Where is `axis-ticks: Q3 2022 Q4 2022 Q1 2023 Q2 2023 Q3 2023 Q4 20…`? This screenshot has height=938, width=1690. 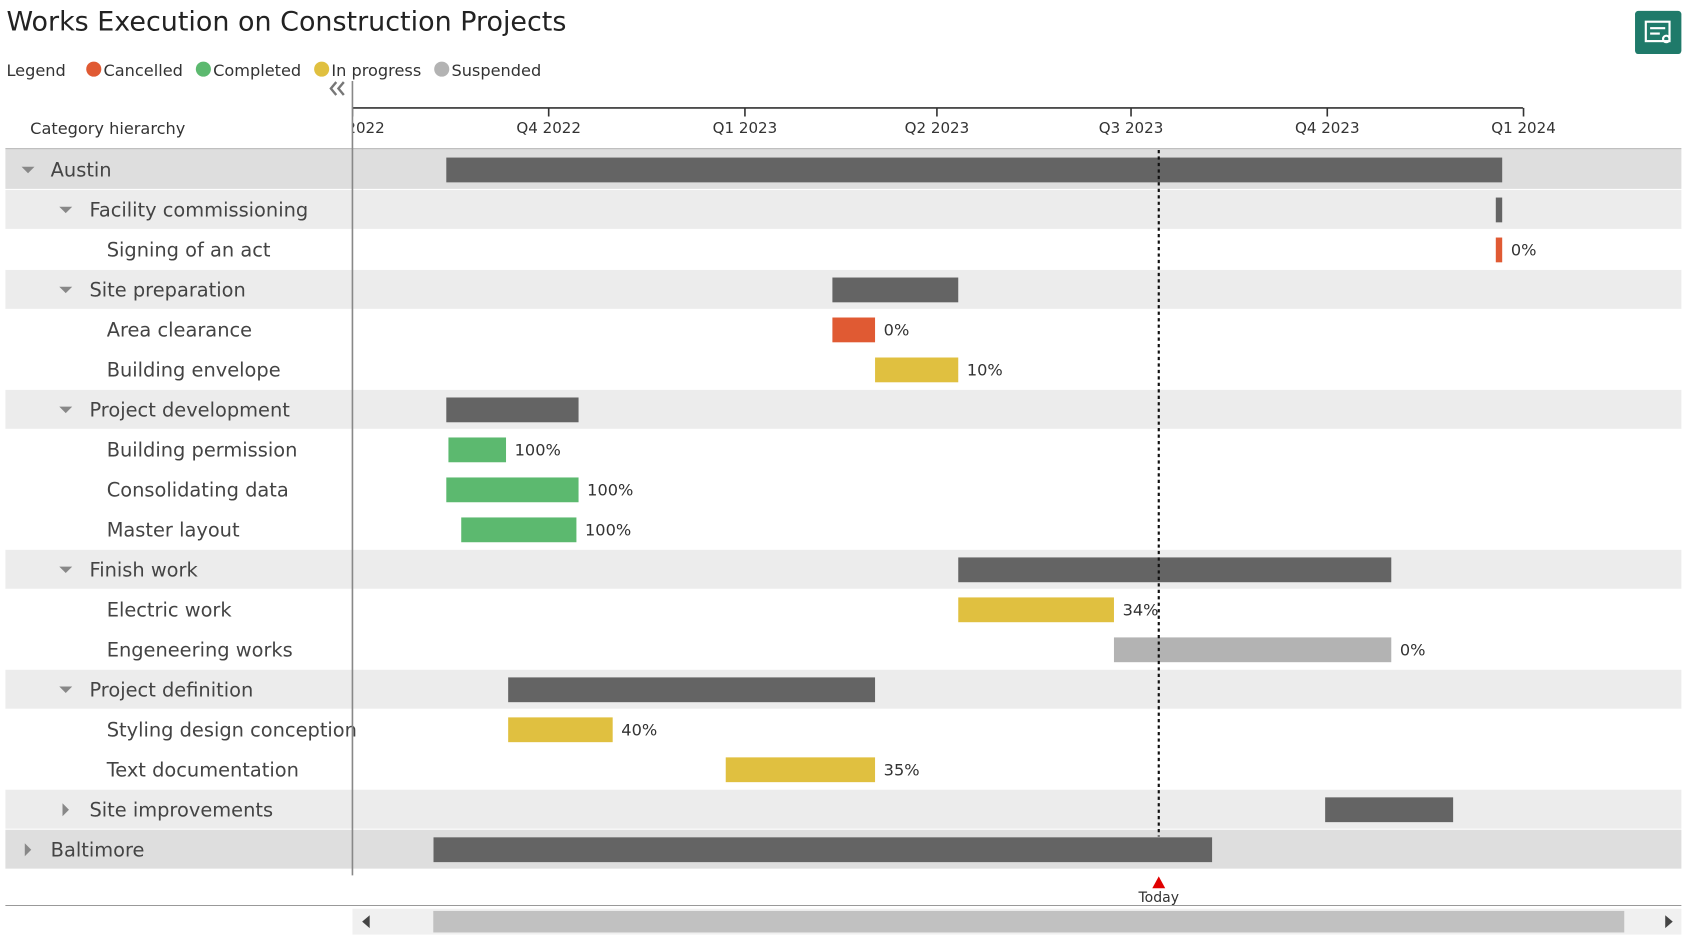
axis-ticks: Q3 2022 Q4 2022 Q1 2023 Q2 2023 Q3 2023 Q4 20… is located at coordinates (938, 122).